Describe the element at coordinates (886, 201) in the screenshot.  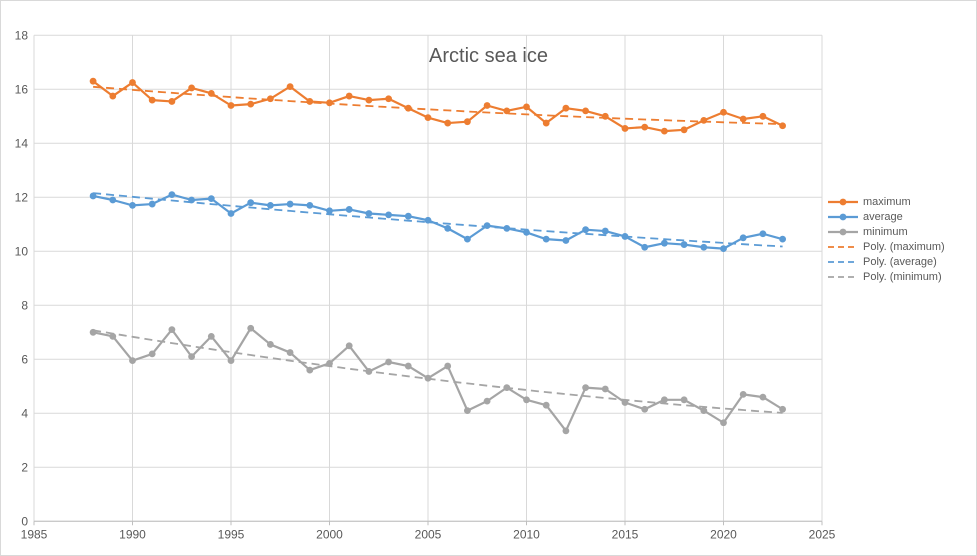
I see `legend-item-maximum: maximum` at that location.